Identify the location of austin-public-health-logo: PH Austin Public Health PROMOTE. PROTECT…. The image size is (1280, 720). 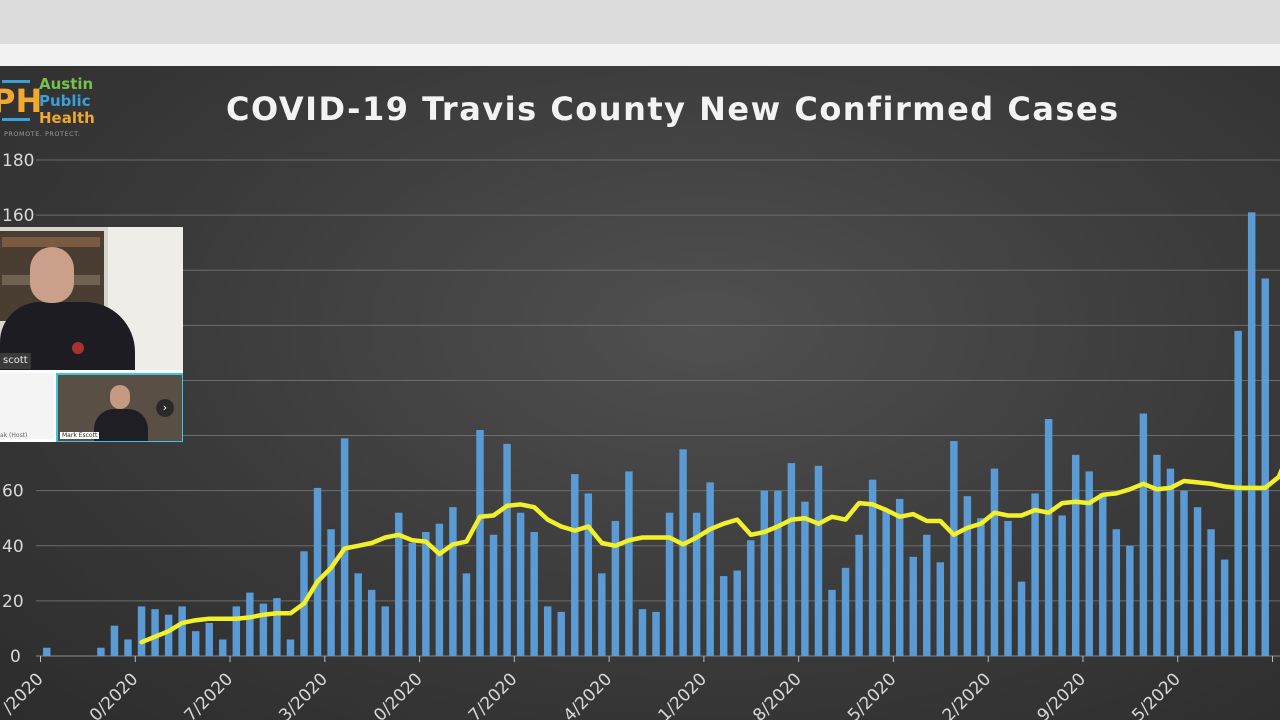
(55, 108).